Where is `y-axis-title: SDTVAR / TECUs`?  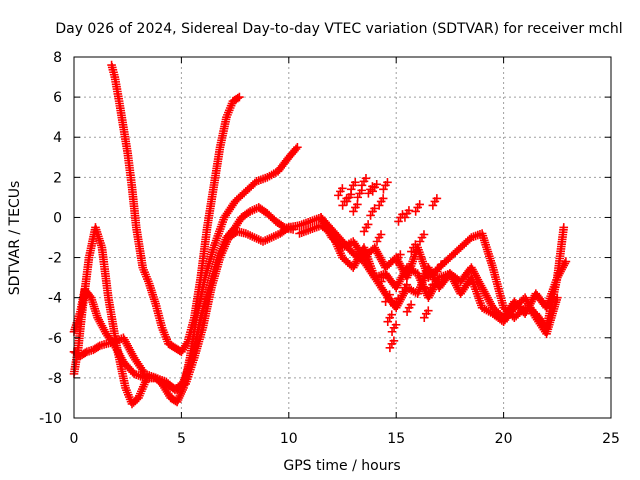
y-axis-title: SDTVAR / TECUs is located at coordinates (15, 238).